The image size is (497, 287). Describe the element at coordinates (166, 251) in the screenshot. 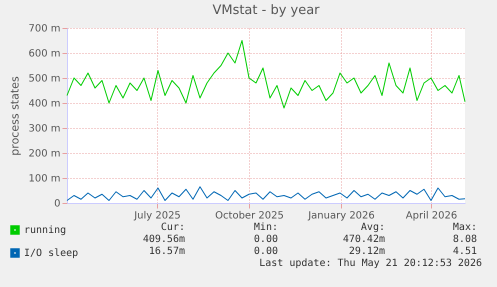

I see `text: 16.57m` at that location.